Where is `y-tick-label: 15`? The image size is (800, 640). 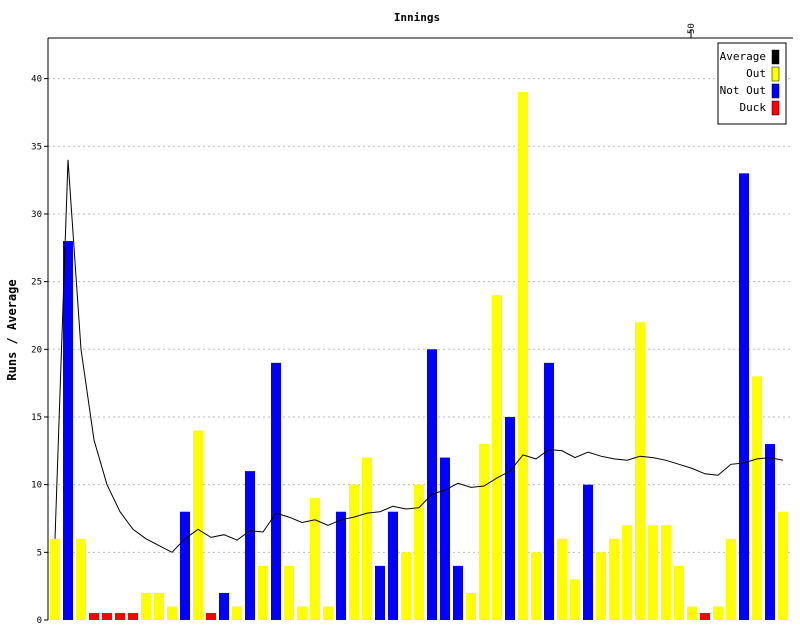
y-tick-label: 15 is located at coordinates (36, 418).